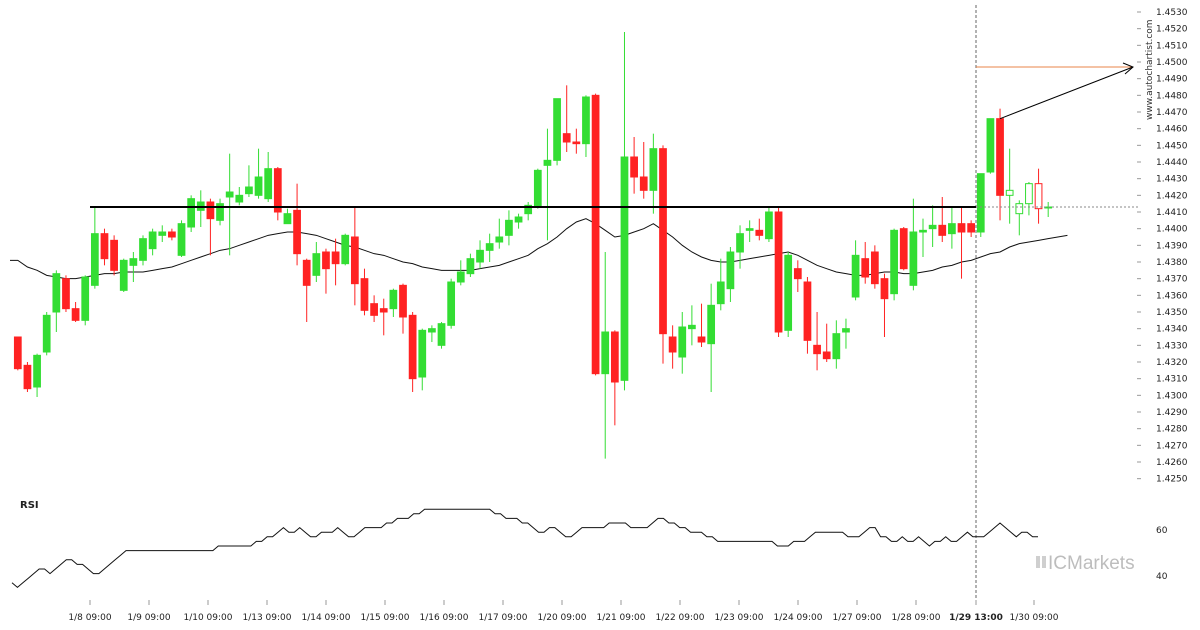 The height and width of the screenshot is (630, 1200). What do you see at coordinates (1172, 296) in the screenshot?
I see `price-tick-label: 1.4360` at bounding box center [1172, 296].